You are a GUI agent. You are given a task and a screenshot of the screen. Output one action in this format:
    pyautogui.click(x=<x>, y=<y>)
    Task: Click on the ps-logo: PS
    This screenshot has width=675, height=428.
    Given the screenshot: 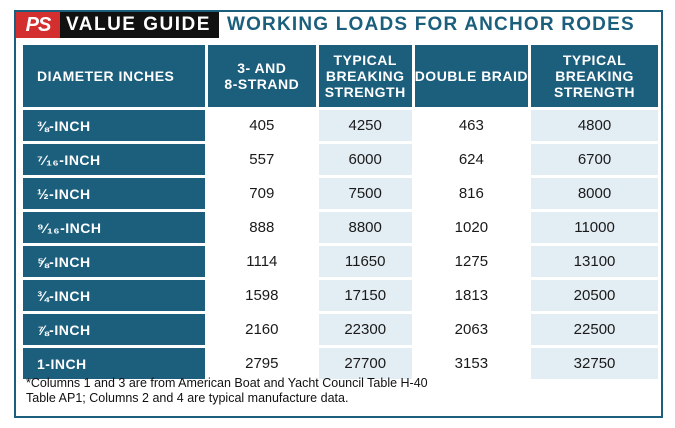 What is the action you would take?
    pyautogui.click(x=38, y=25)
    